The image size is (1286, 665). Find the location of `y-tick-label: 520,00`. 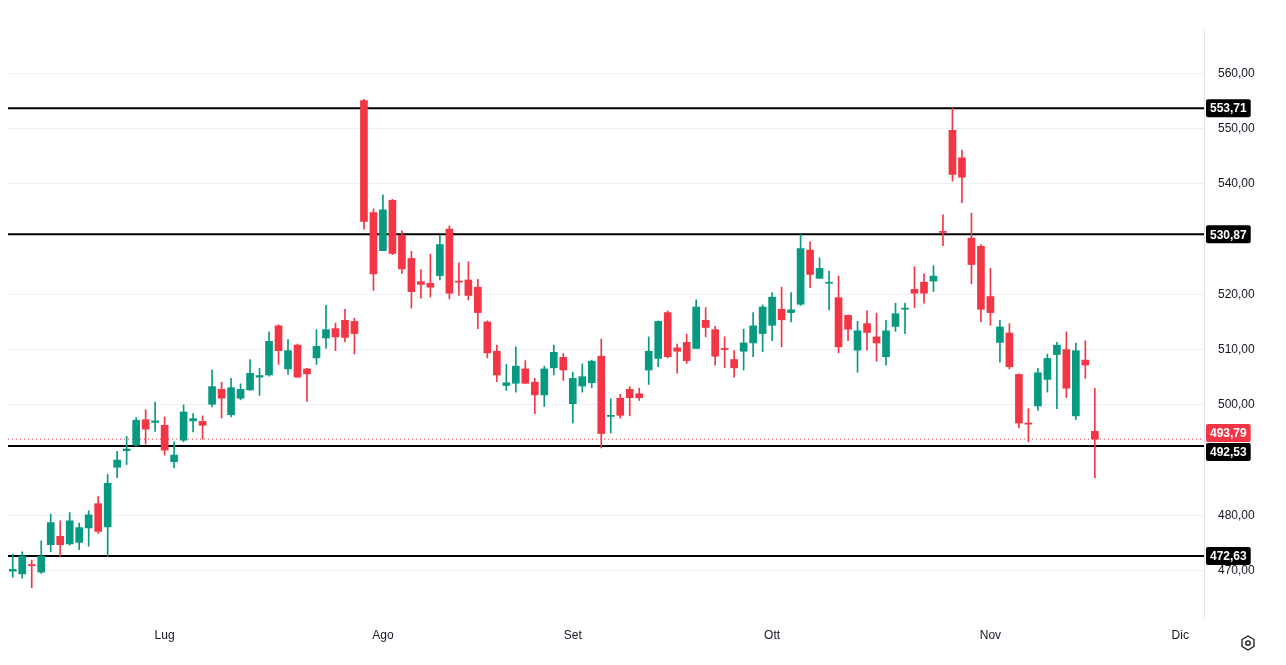

y-tick-label: 520,00 is located at coordinates (1237, 293).